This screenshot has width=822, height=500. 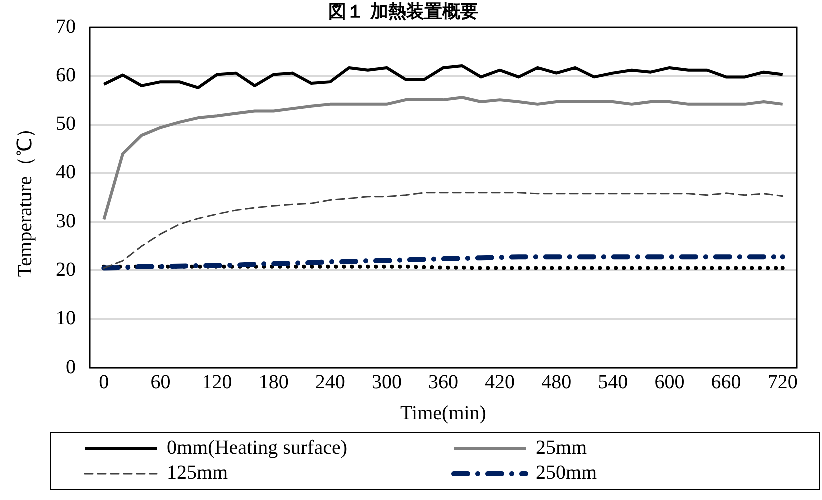 What do you see at coordinates (669, 382) in the screenshot?
I see `x-tick-label: 600` at bounding box center [669, 382].